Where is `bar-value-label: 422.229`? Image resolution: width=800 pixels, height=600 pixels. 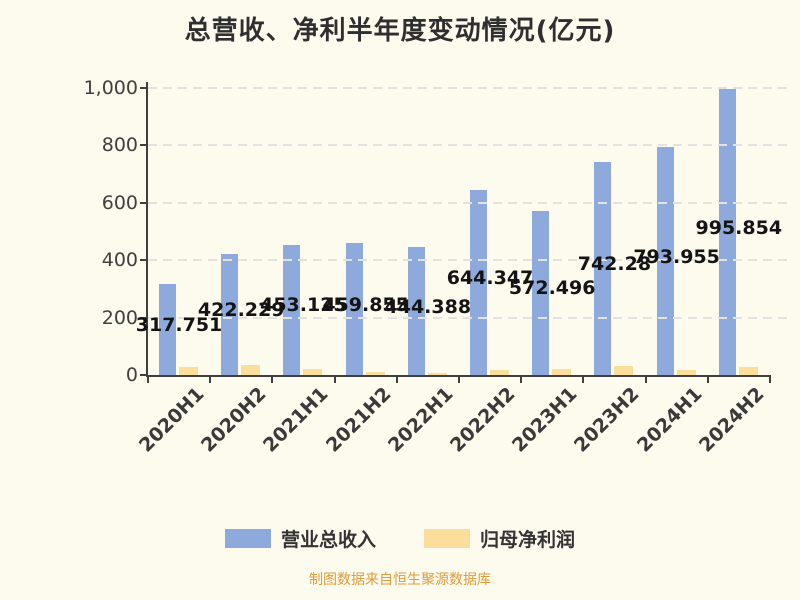
bar-value-label: 422.229 is located at coordinates (241, 309).